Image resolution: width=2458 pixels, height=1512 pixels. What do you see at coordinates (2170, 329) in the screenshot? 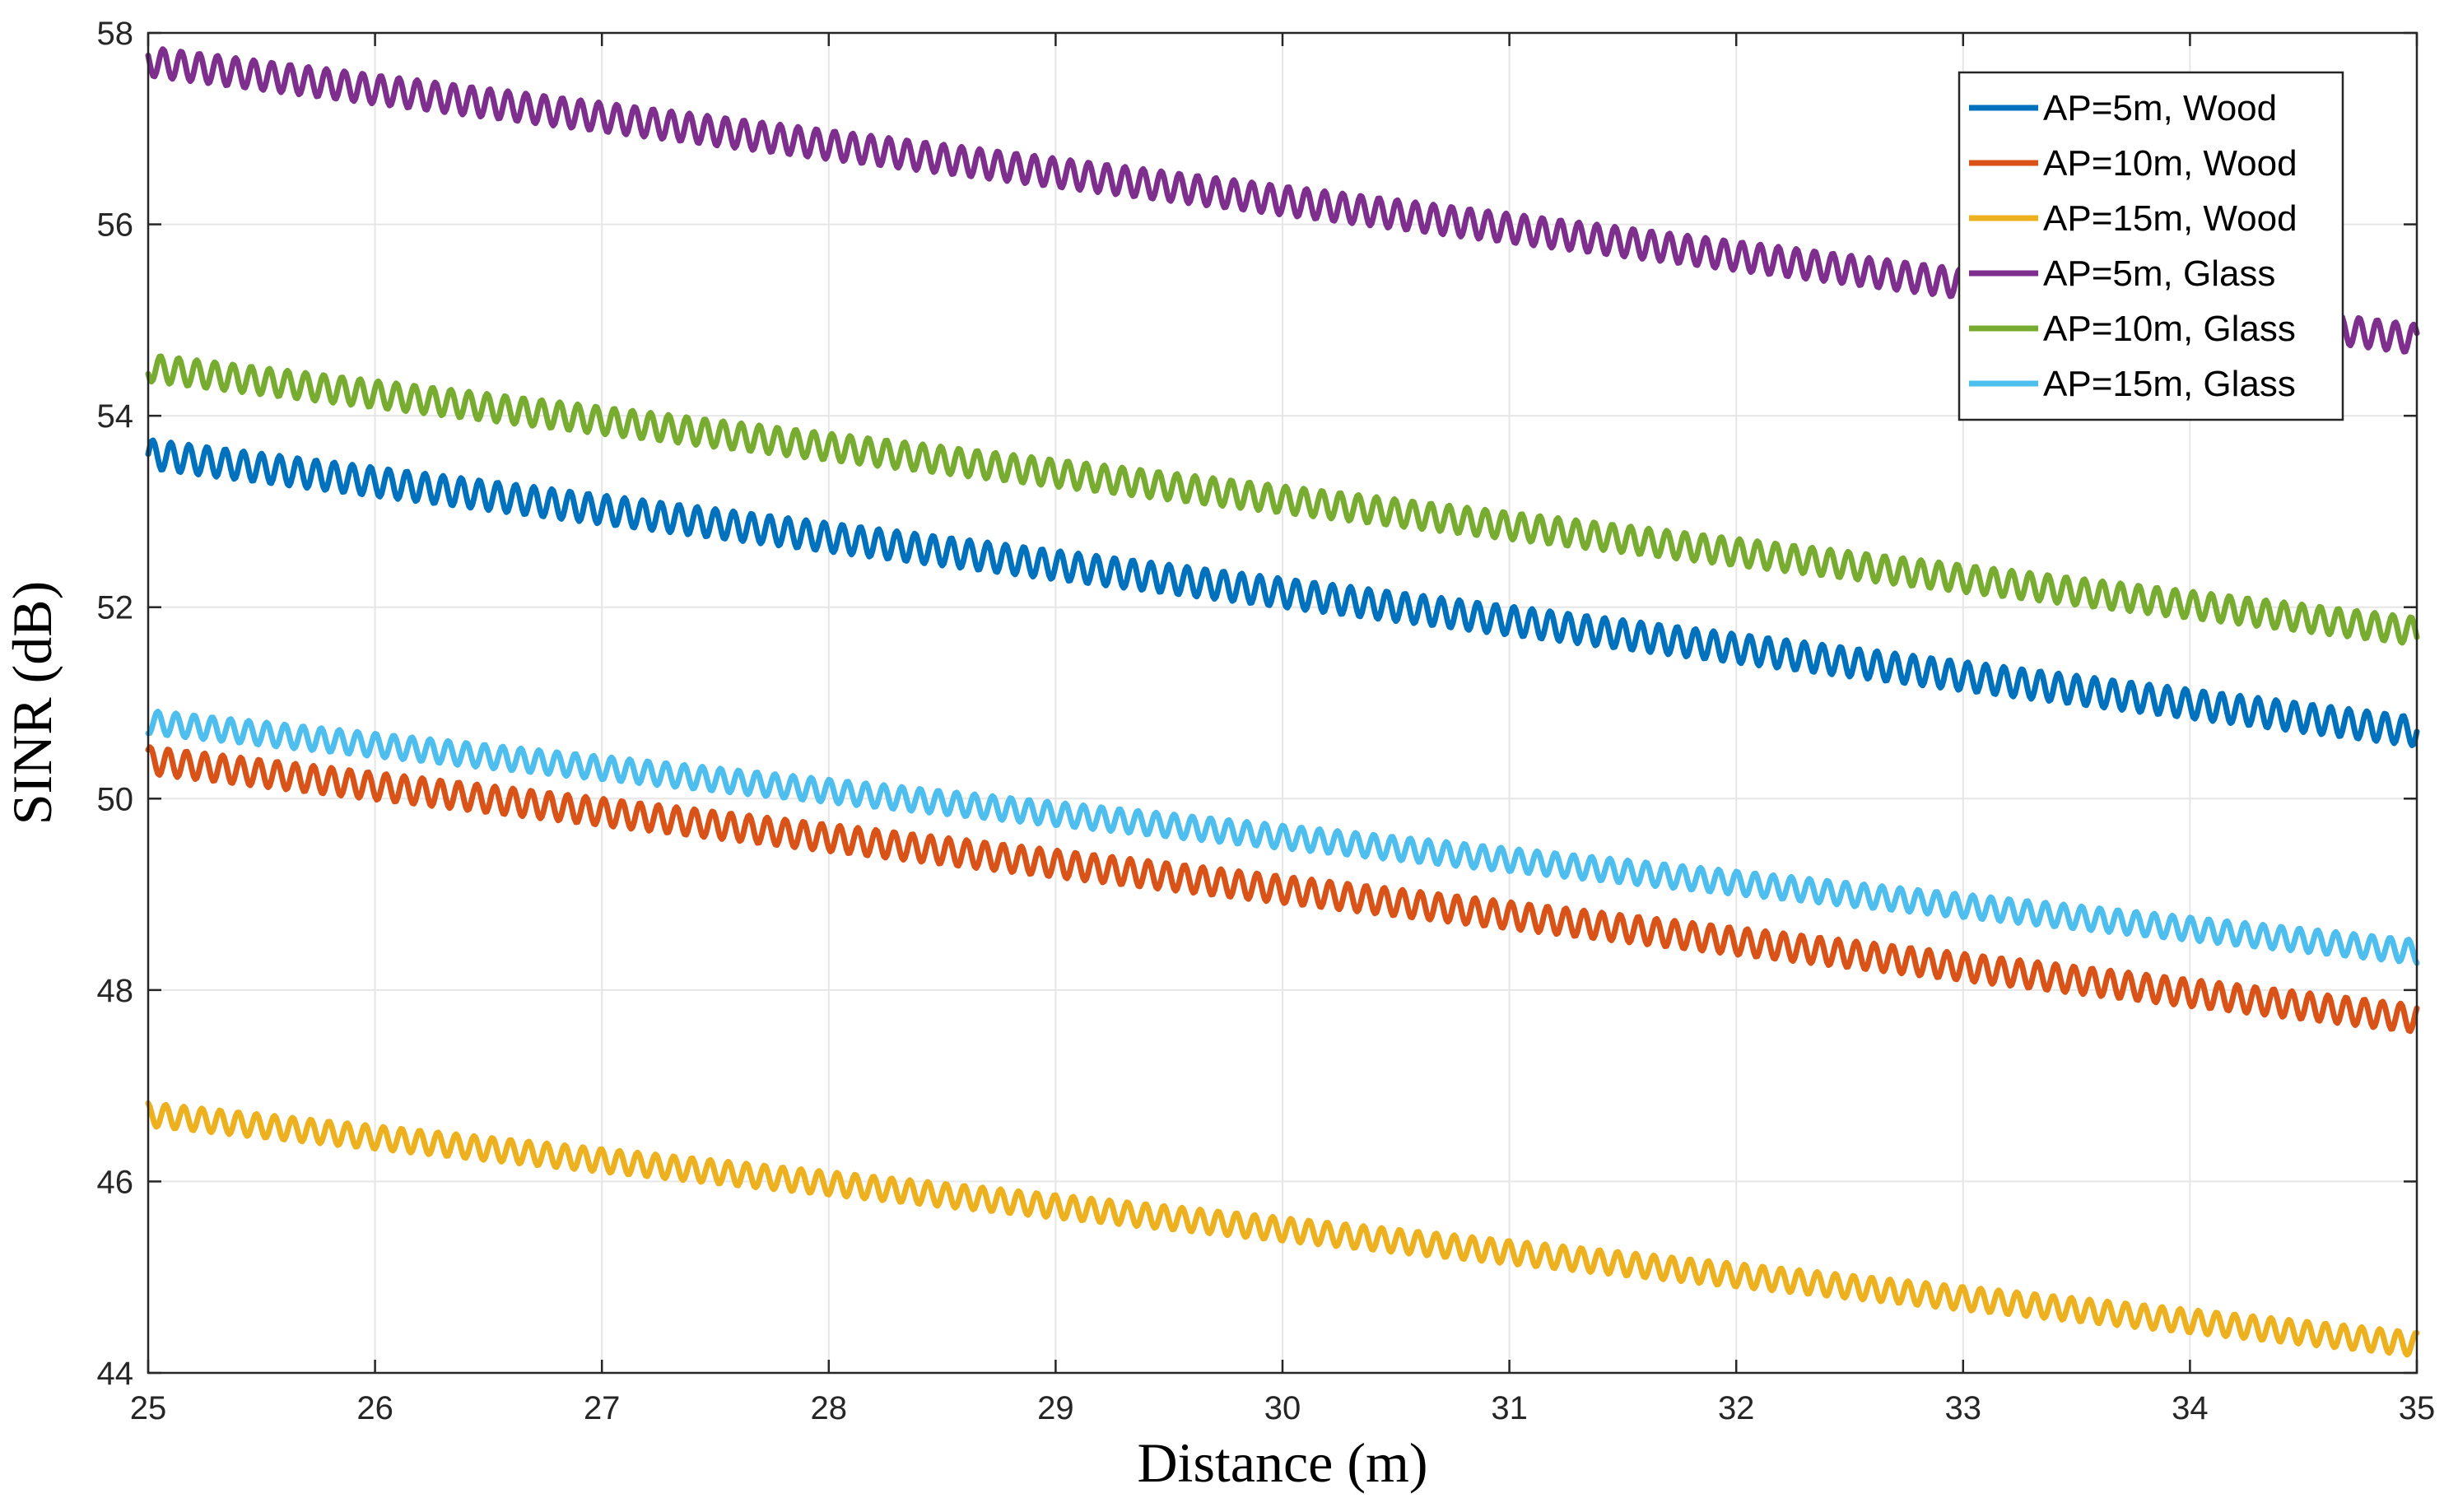
I see `legend-label: AP=10m, Glass` at bounding box center [2170, 329].